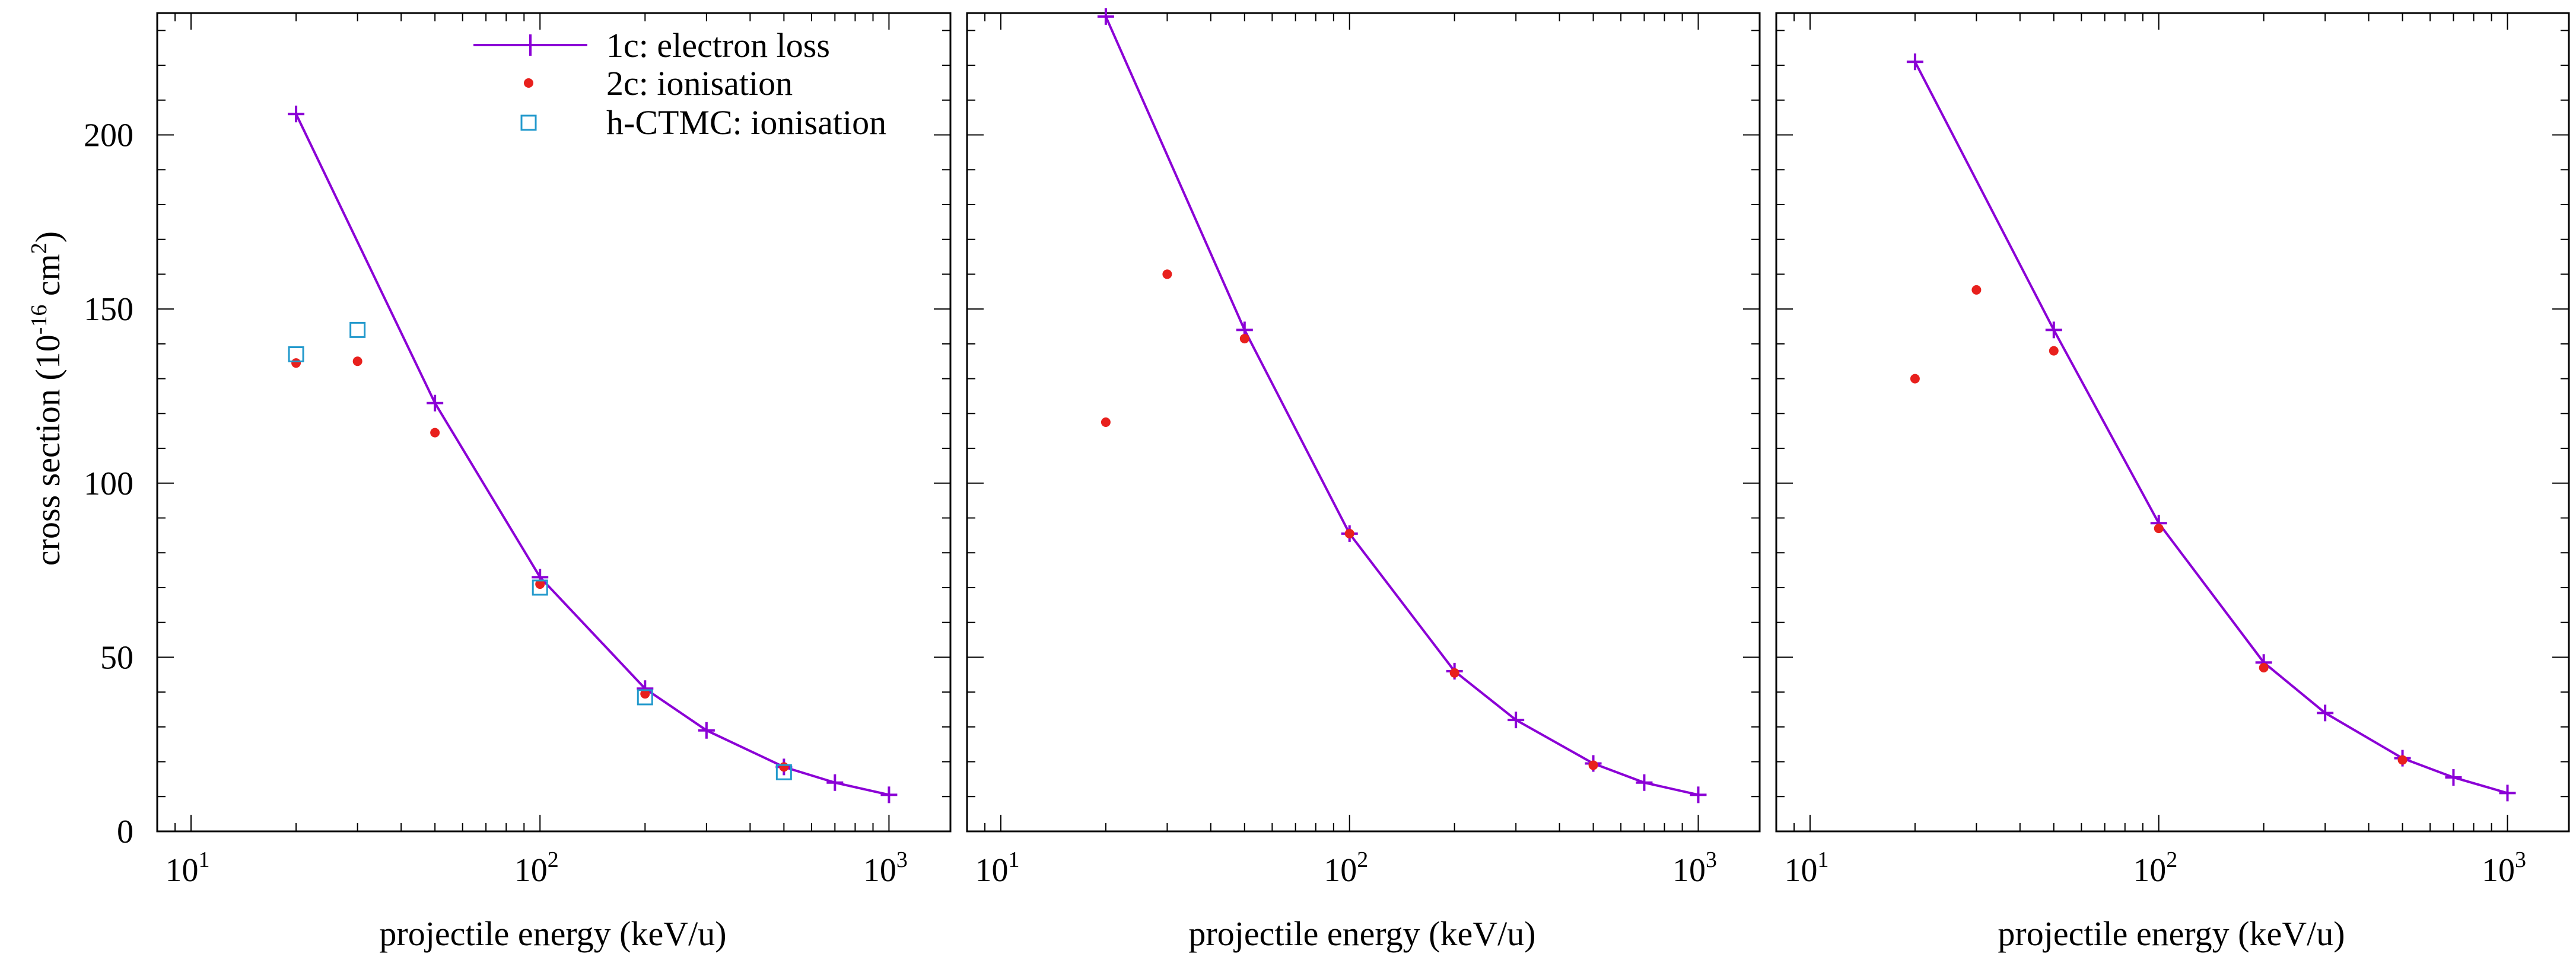 The image size is (2576, 963). Describe the element at coordinates (718, 45) in the screenshot. I see `legend-label-electron-loss: 1c: electron loss` at that location.